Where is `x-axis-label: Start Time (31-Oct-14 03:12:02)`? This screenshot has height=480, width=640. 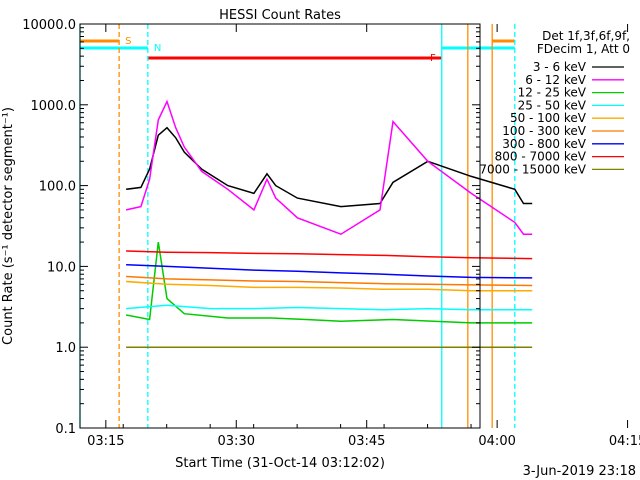 x-axis-label: Start Time (31-Oct-14 03:12:02) is located at coordinates (280, 463).